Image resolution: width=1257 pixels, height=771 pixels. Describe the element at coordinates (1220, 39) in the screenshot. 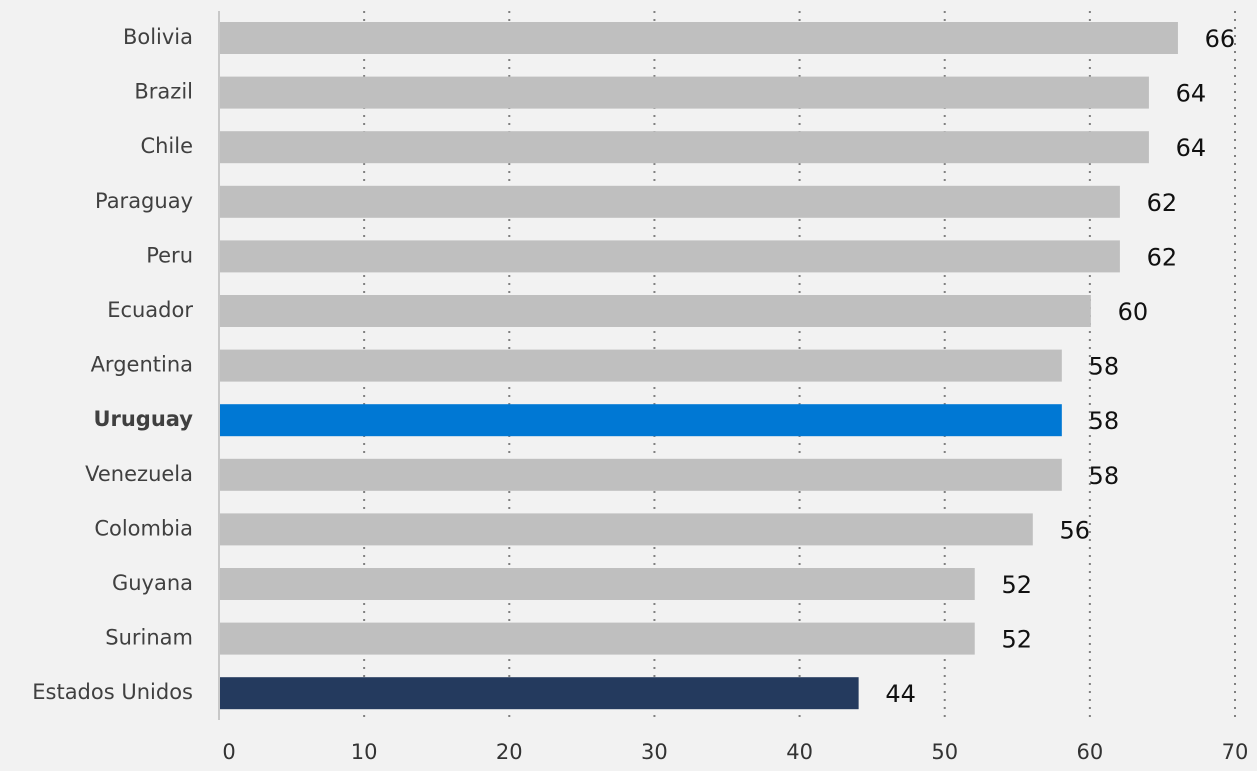

I see `value-label: 66` at that location.